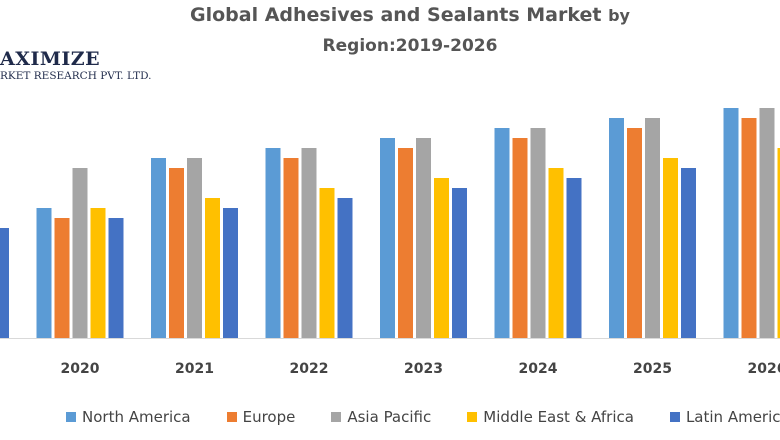  What do you see at coordinates (688, 253) in the screenshot?
I see `bar-2025-latin-america` at bounding box center [688, 253].